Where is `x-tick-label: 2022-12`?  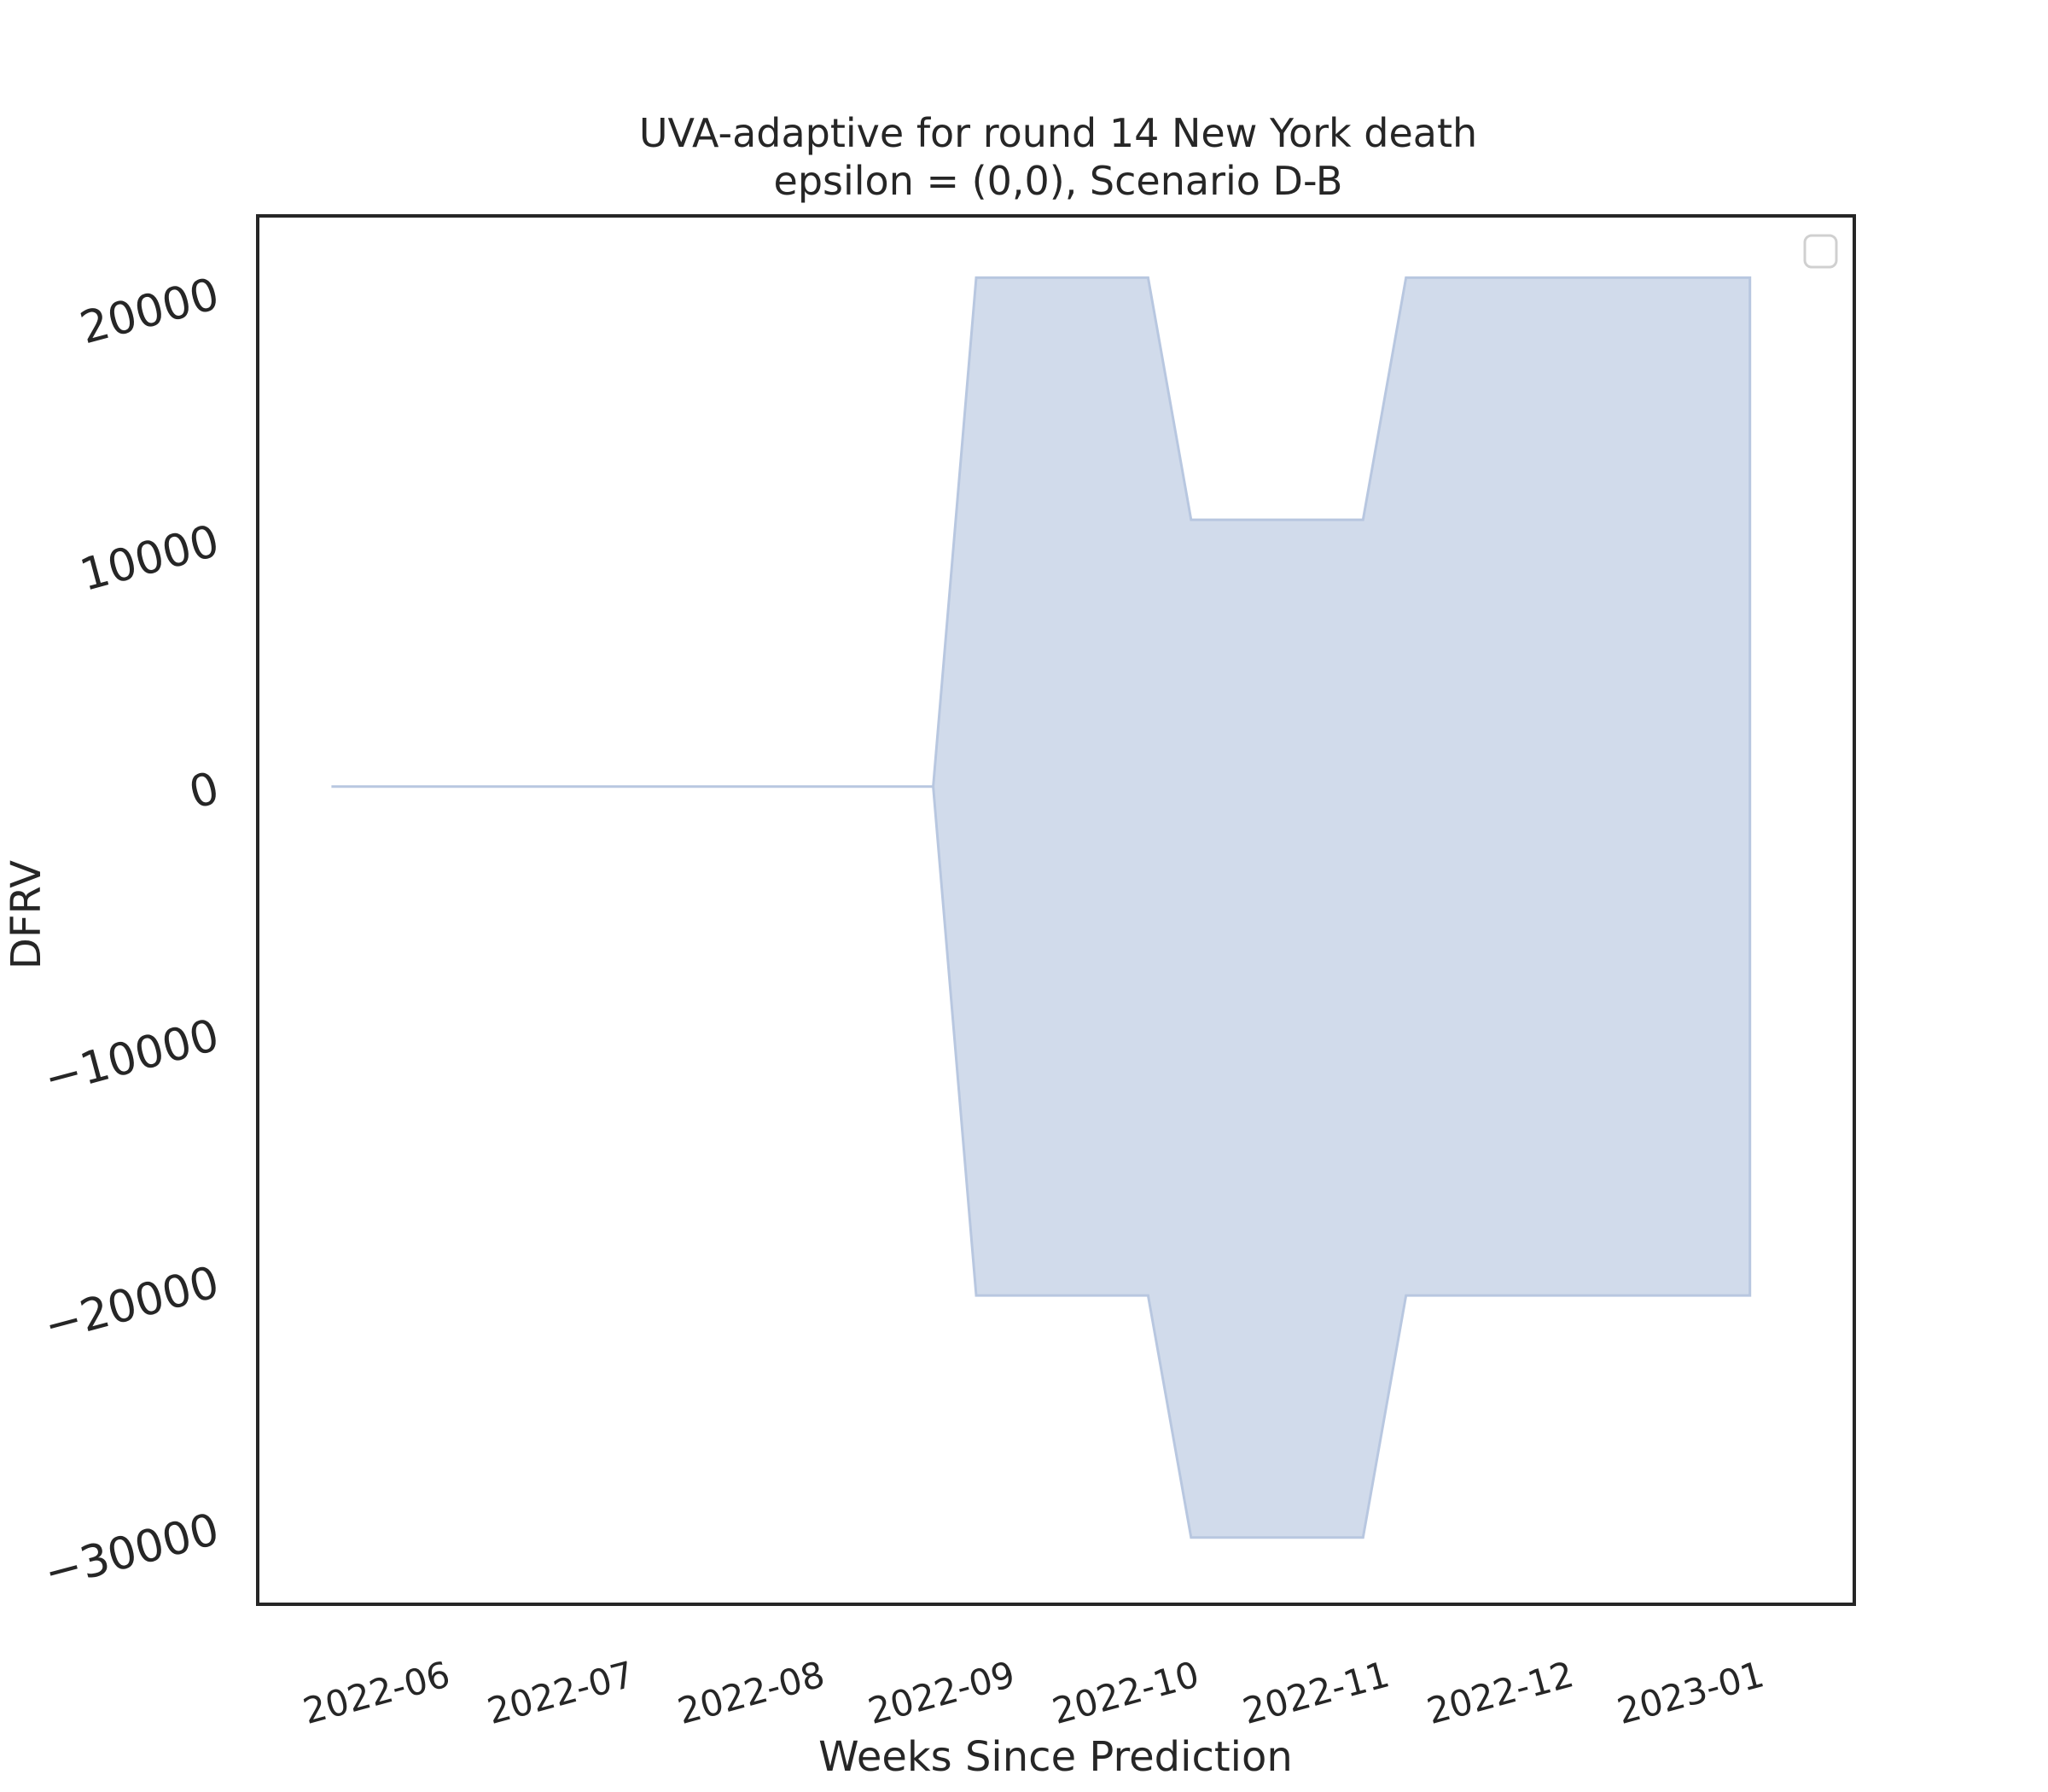
x-tick-label: 2022-12 is located at coordinates (1500, 1692).